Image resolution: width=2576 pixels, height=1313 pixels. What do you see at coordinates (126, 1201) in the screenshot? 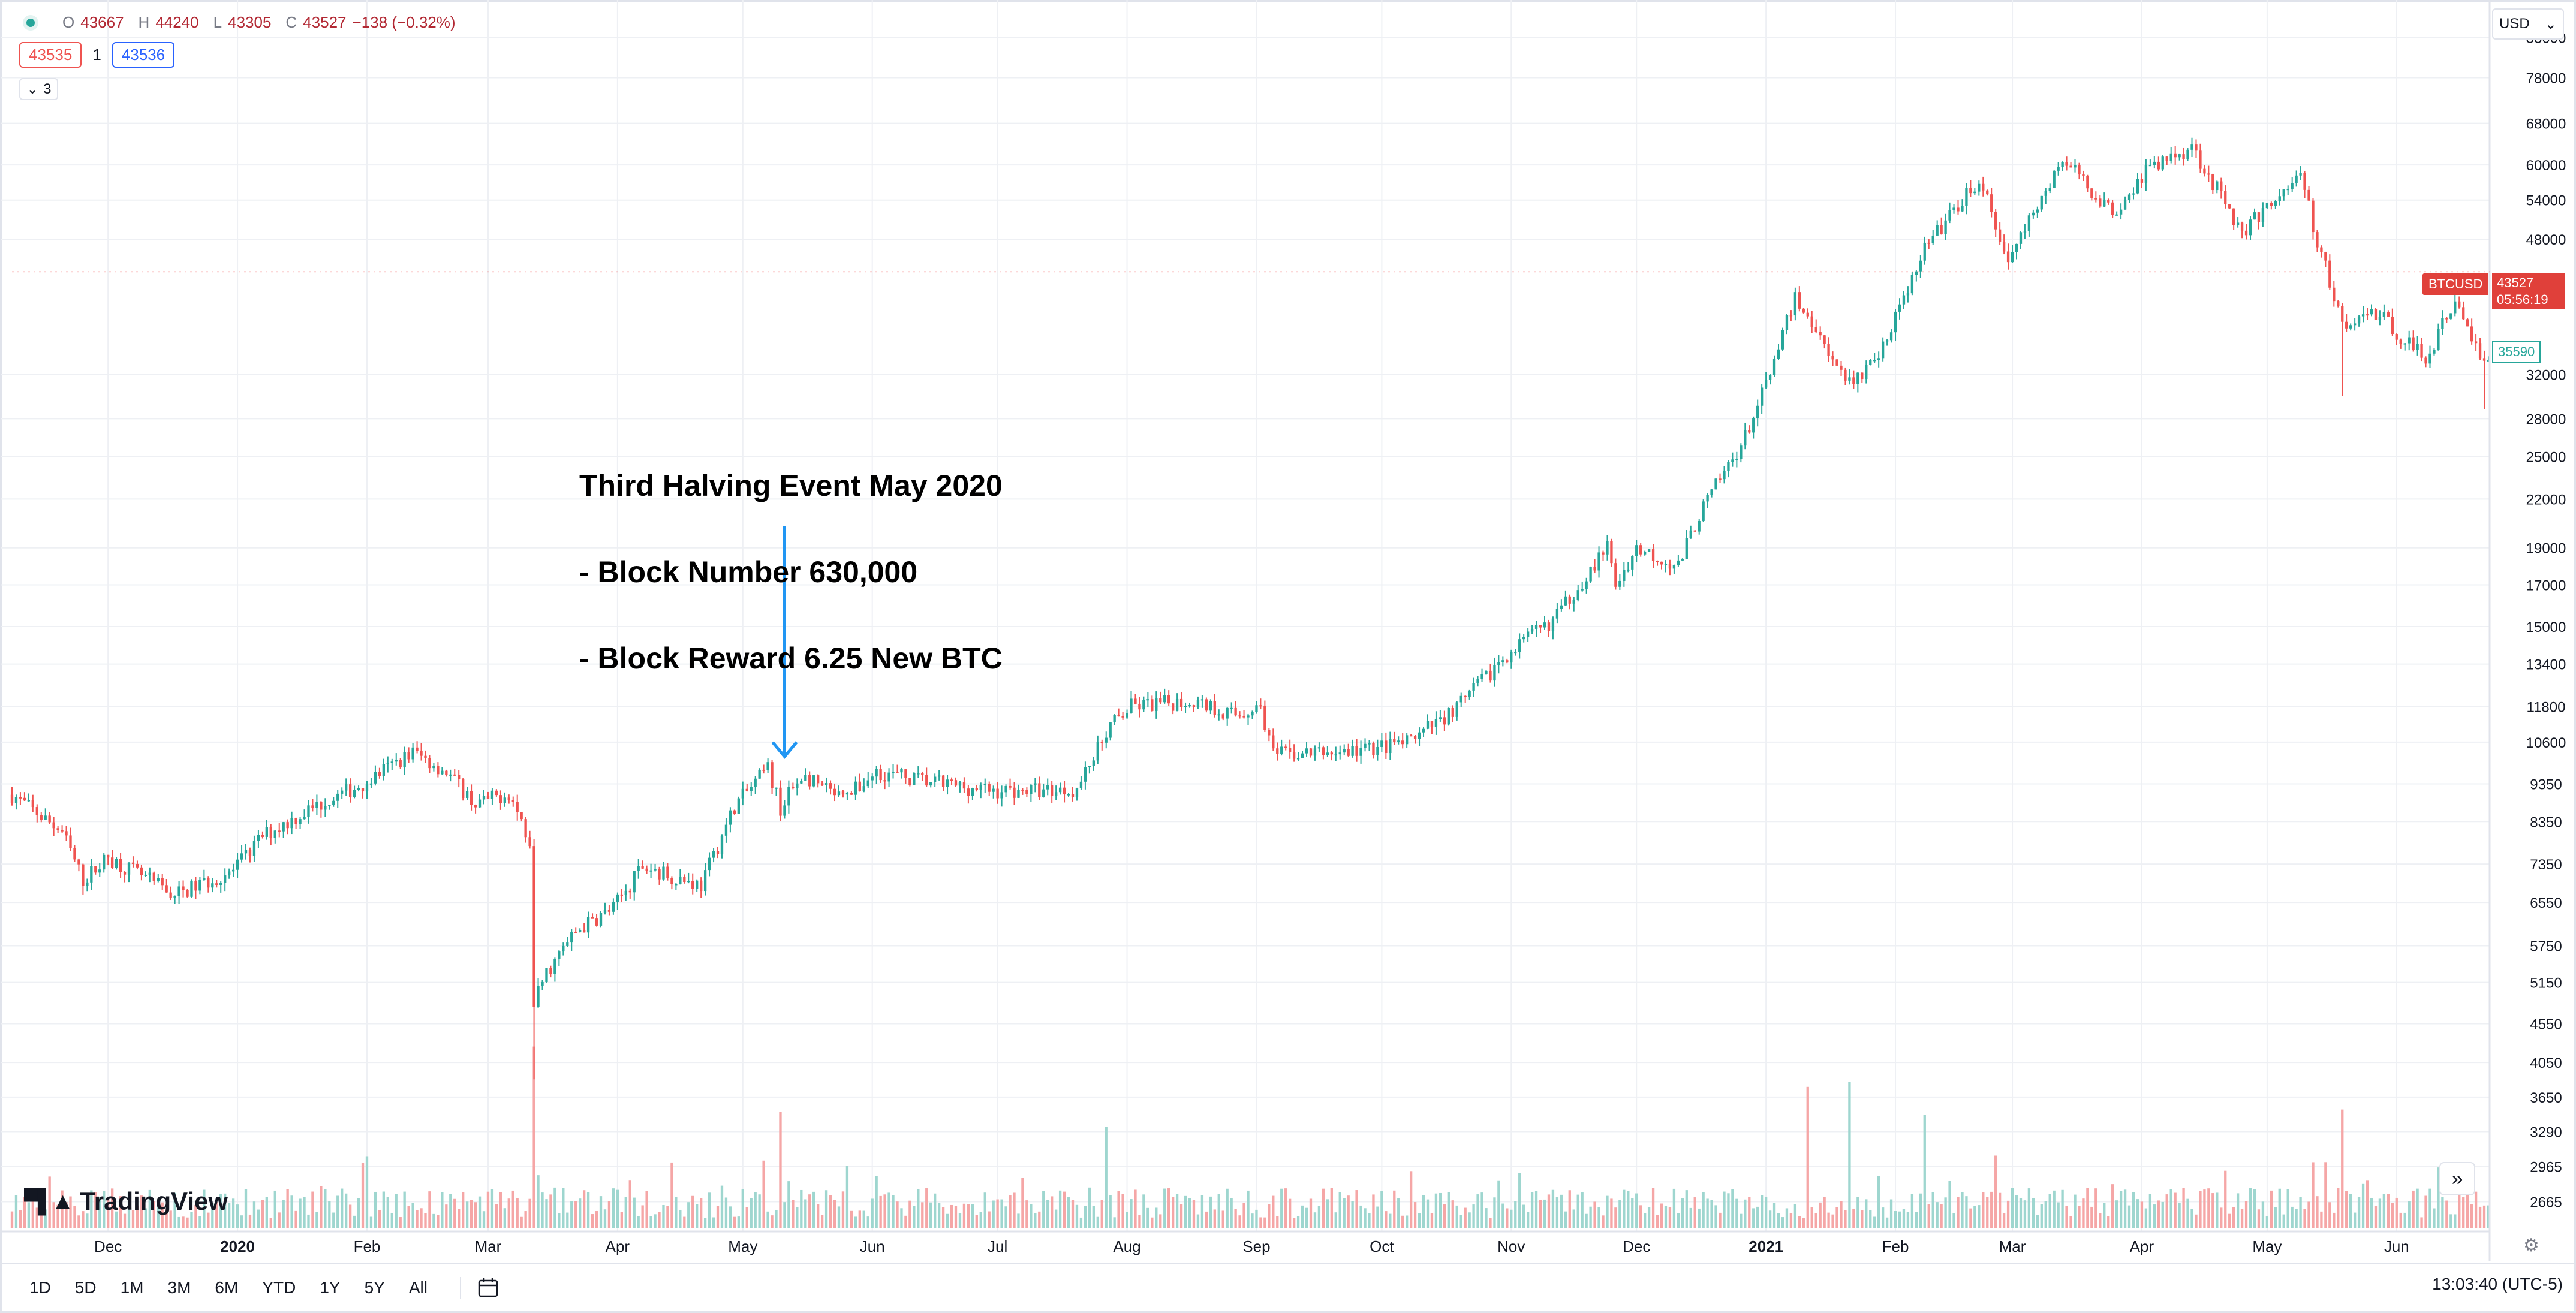
I see `tradingview-logo: ▀▌▲ TradingView` at bounding box center [126, 1201].